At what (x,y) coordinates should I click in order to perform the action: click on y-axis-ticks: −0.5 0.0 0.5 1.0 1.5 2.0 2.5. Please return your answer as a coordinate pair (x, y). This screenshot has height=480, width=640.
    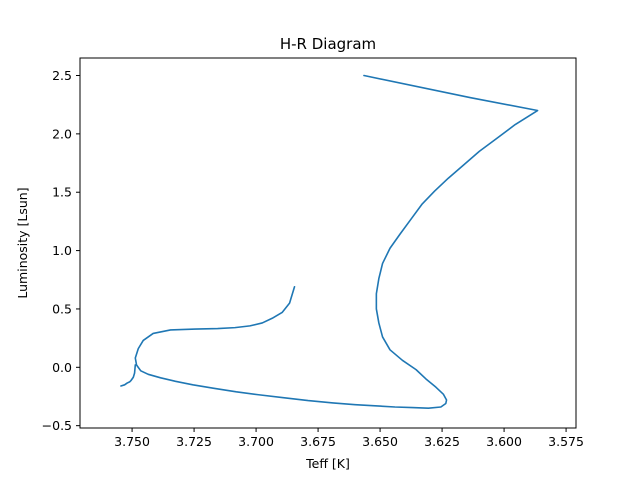
    Looking at the image, I should click on (61, 250).